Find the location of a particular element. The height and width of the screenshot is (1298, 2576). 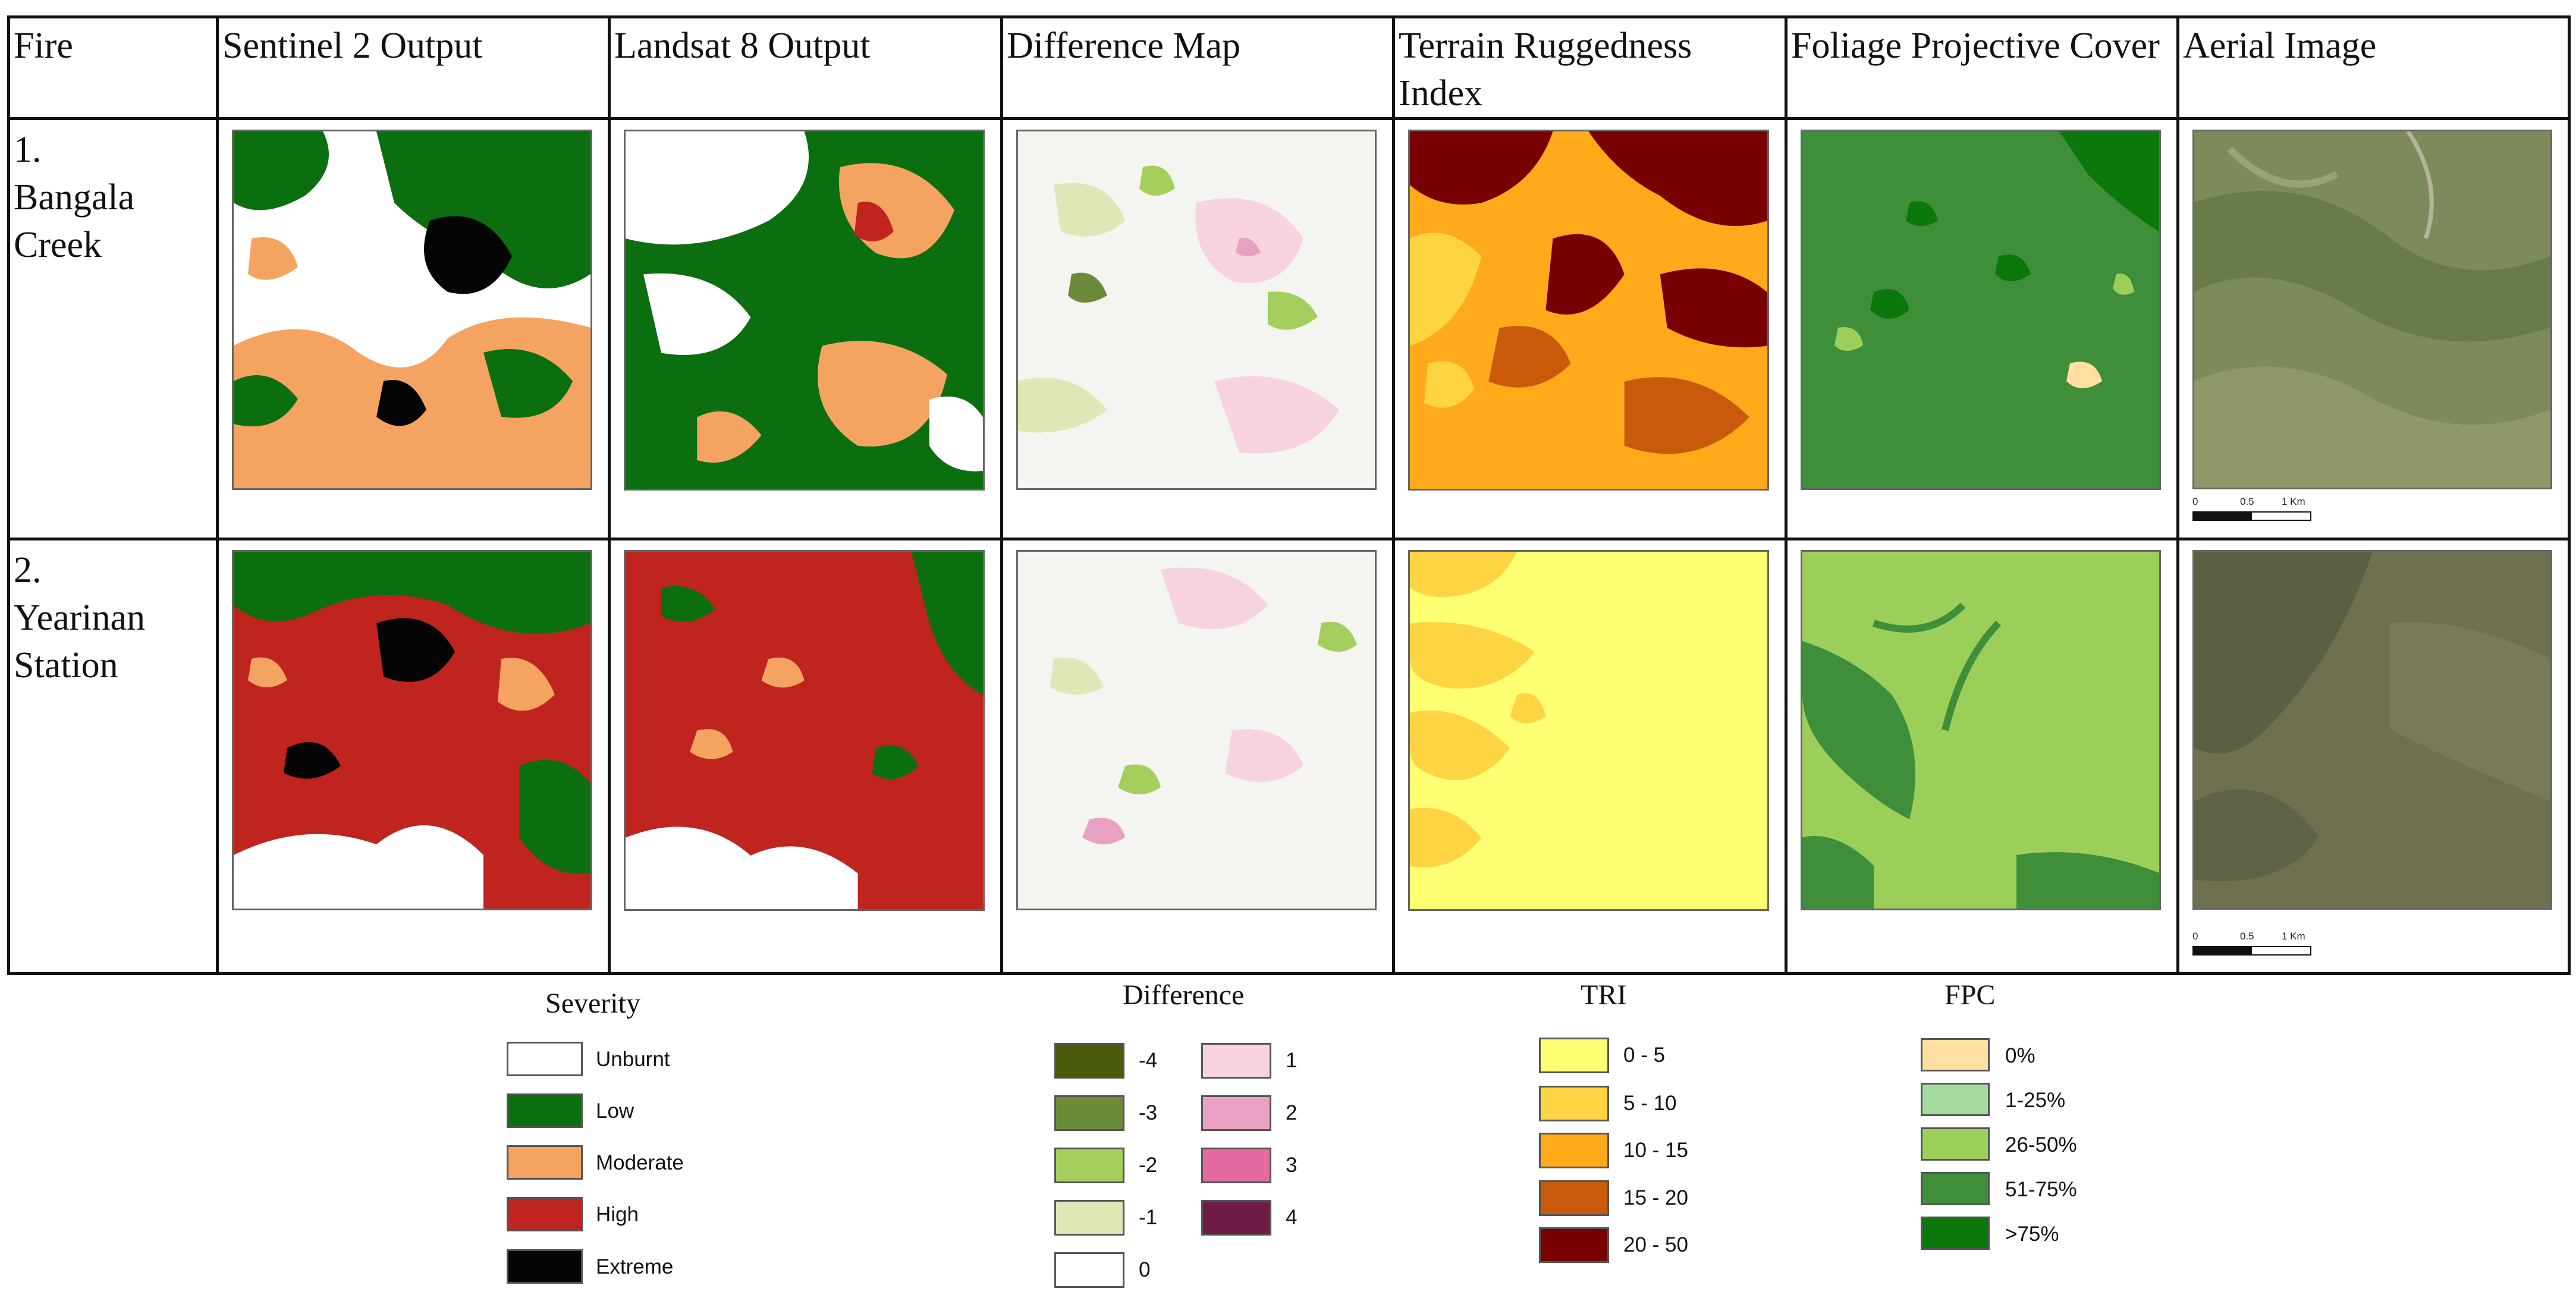

fire-label-cell: 2. Yearinan Station is located at coordinates (113, 756).